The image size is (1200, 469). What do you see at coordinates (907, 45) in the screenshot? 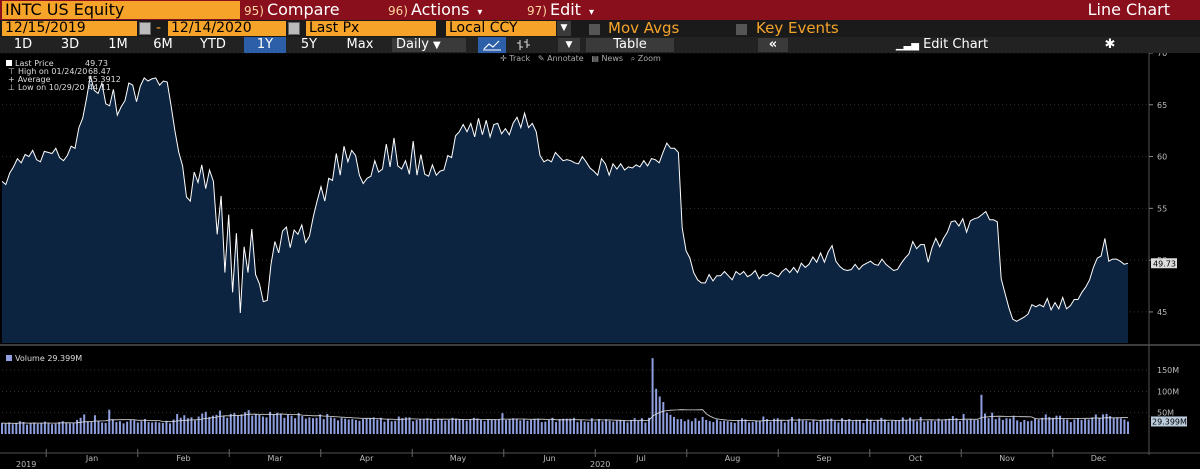
I see `bar-chart-icon: ▁▃▅` at bounding box center [907, 45].